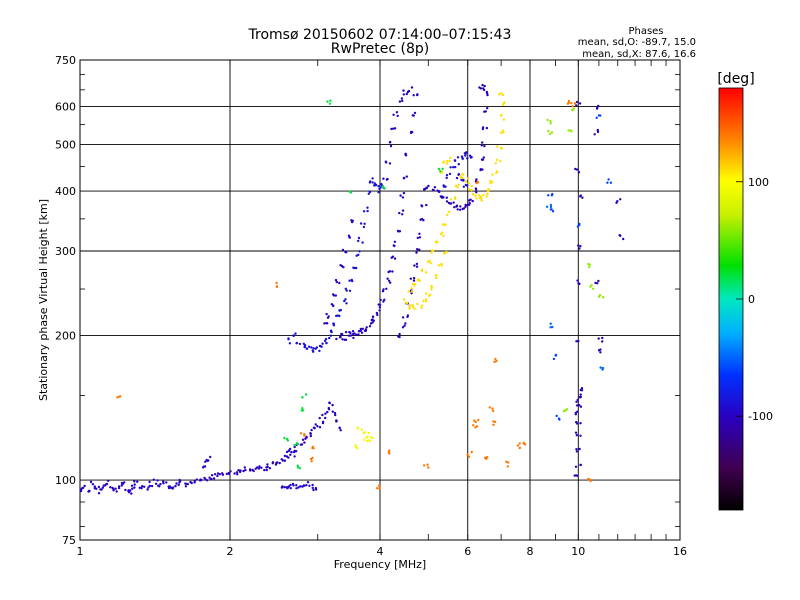 Image resolution: width=800 pixels, height=600 pixels. I want to click on x-tick-label: 1, so click(80, 551).